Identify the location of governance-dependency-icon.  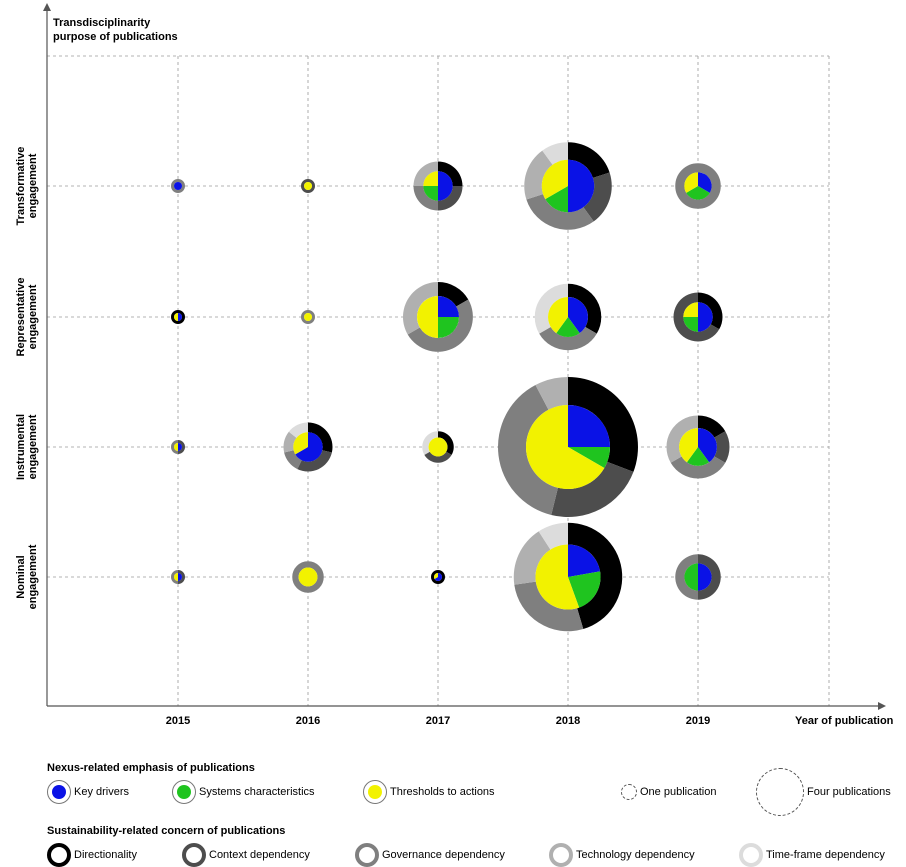
(367, 855).